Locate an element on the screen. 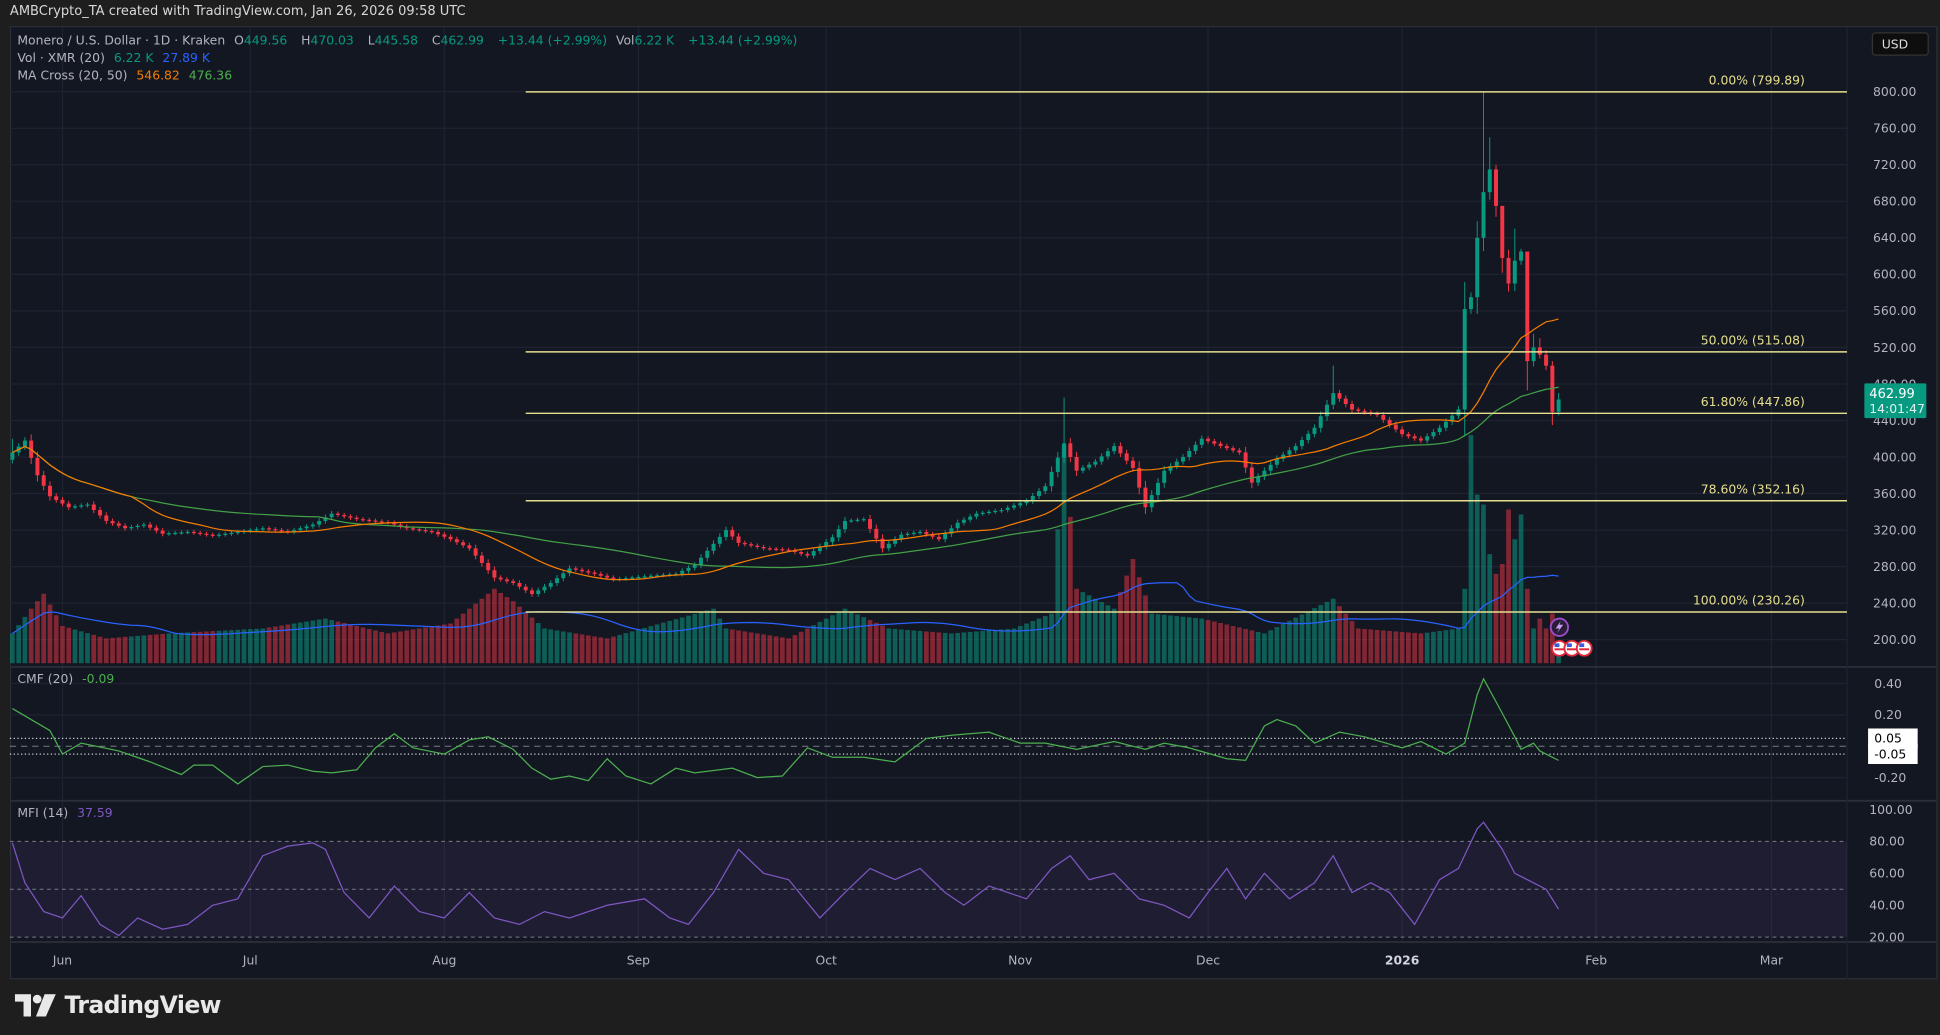 The width and height of the screenshot is (1940, 1035). fib-level-label: 0.00% (799.89) is located at coordinates (1757, 79).